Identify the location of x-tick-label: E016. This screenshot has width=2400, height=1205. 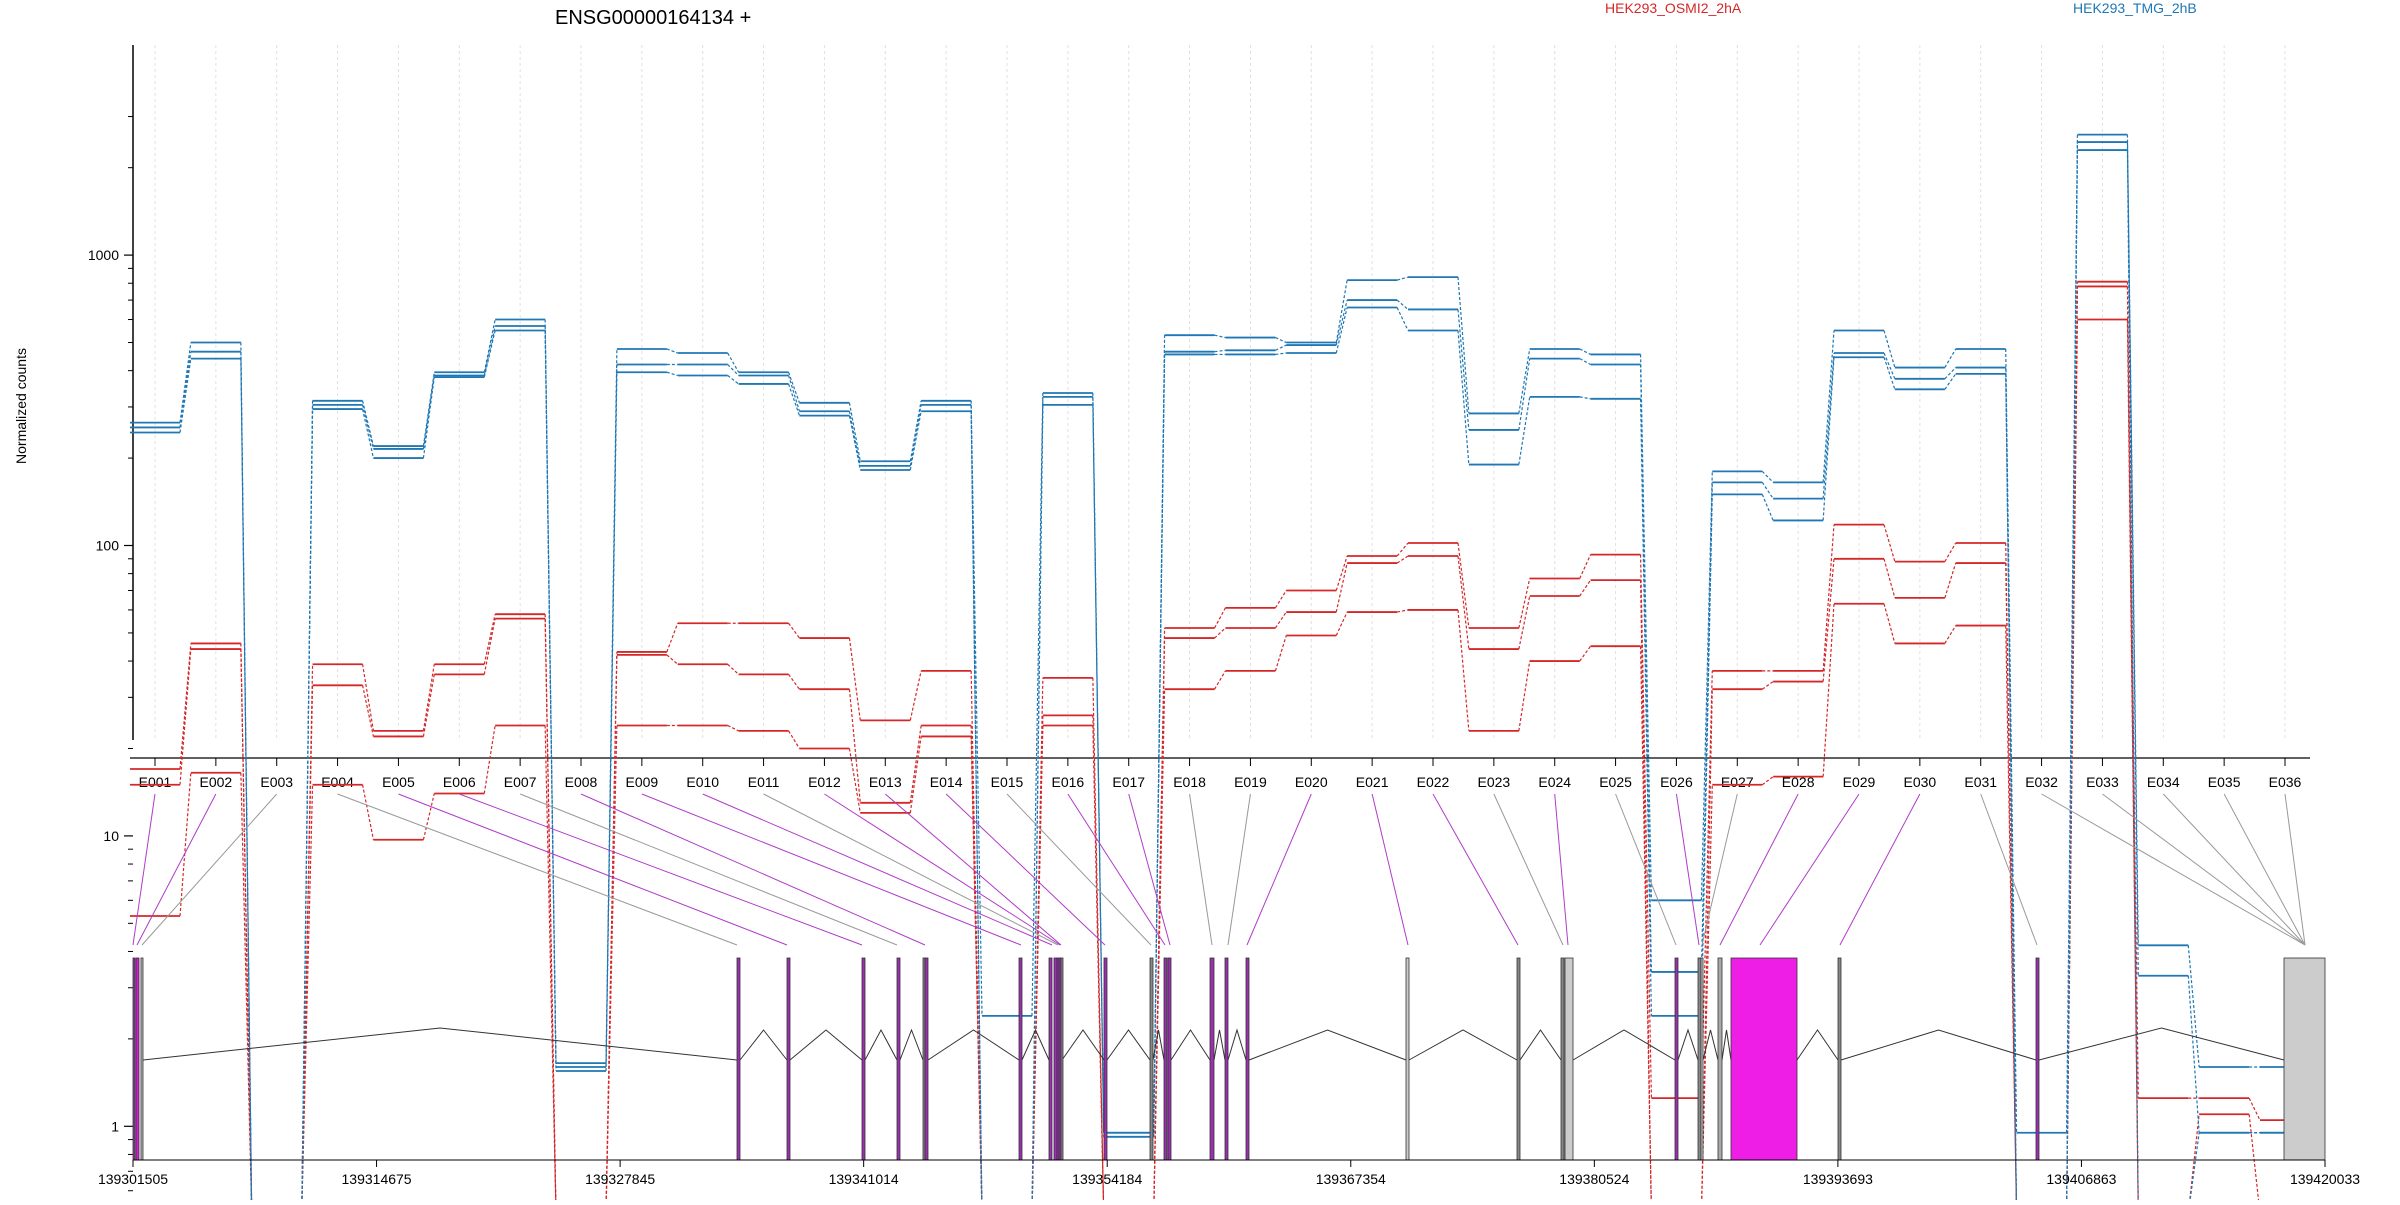
(1068, 782).